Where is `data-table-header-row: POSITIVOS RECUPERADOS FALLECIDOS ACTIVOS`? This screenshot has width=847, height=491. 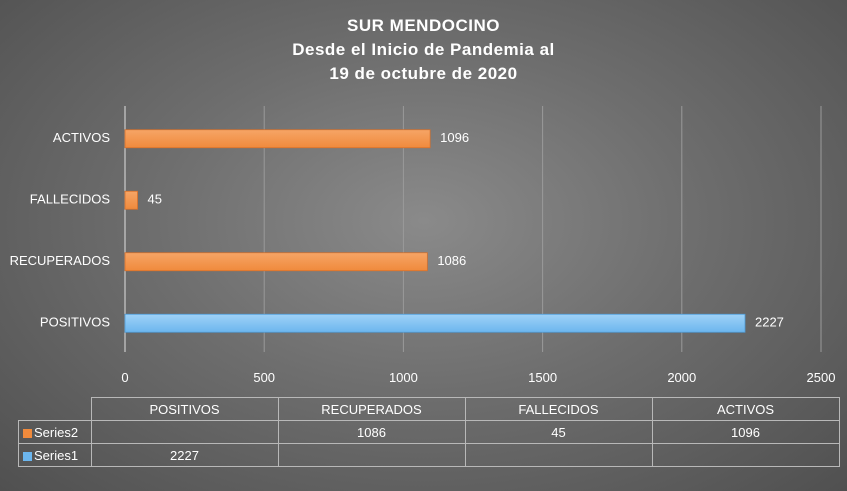
data-table-header-row: POSITIVOS RECUPERADOS FALLECIDOS ACTIVOS is located at coordinates (429, 409).